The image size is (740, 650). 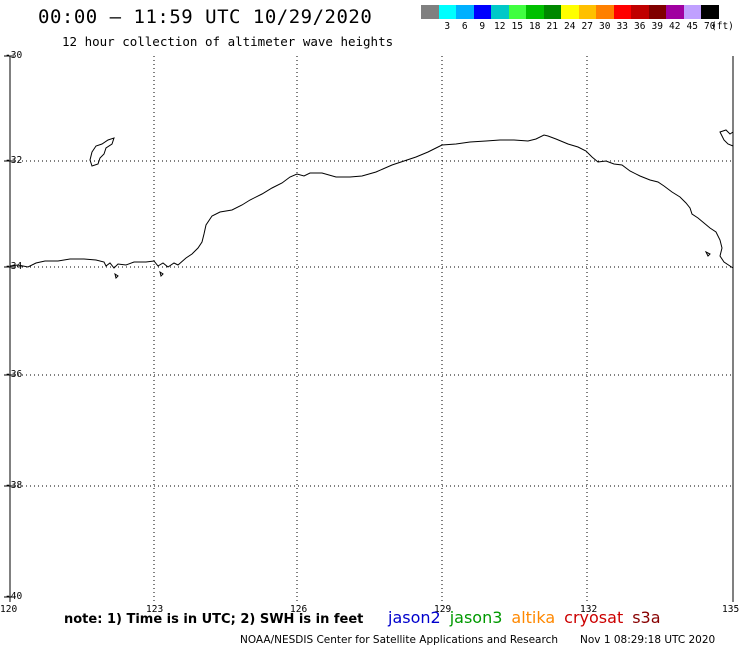 I want to click on satellite-label-jason3: jason3, so click(x=476, y=617).